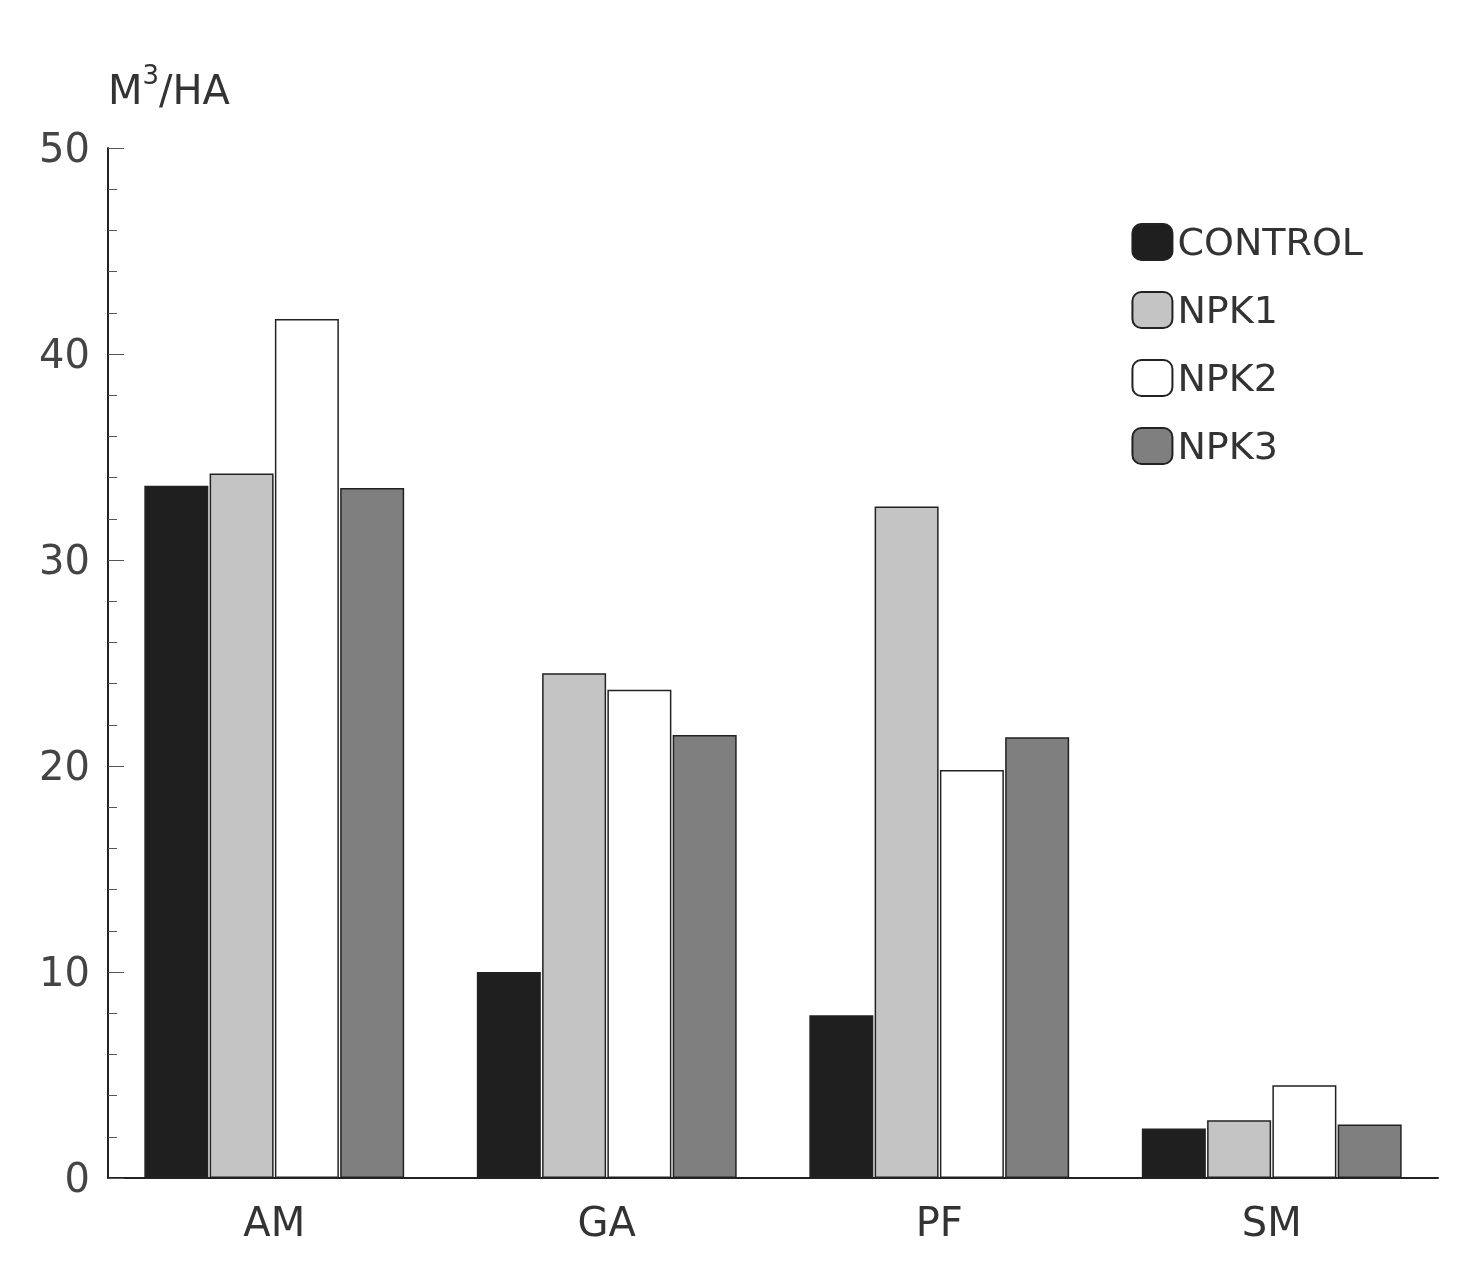  What do you see at coordinates (1227, 378) in the screenshot?
I see `legend-label: NPK2` at bounding box center [1227, 378].